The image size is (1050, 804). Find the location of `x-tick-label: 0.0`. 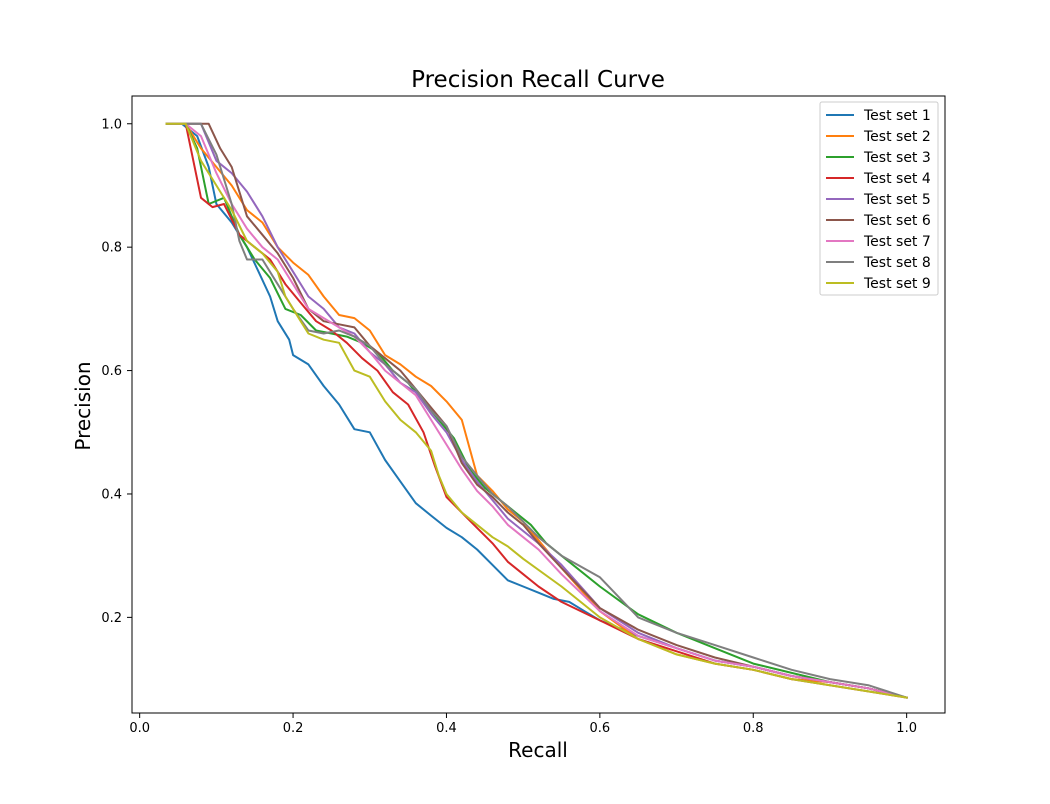

x-tick-label: 0.0 is located at coordinates (139, 728).